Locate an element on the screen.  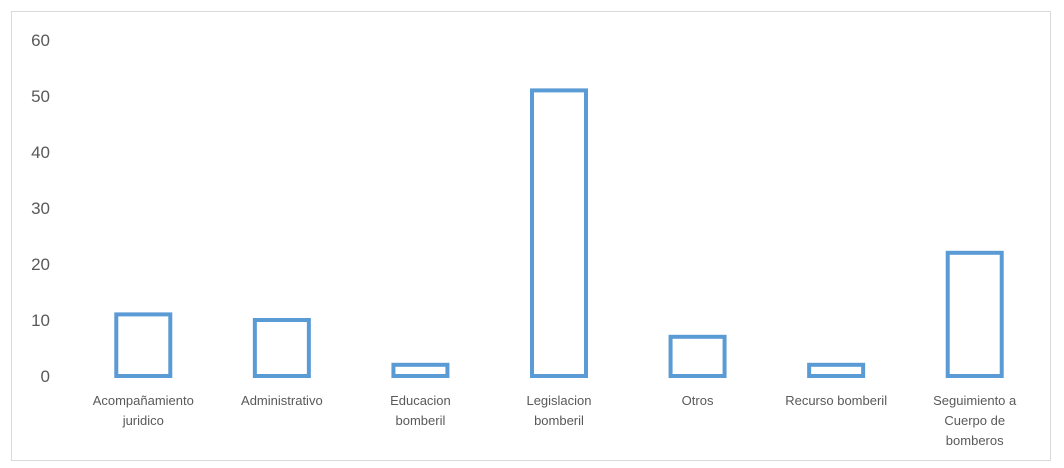
x-category-label: Administrativo is located at coordinates (282, 400).